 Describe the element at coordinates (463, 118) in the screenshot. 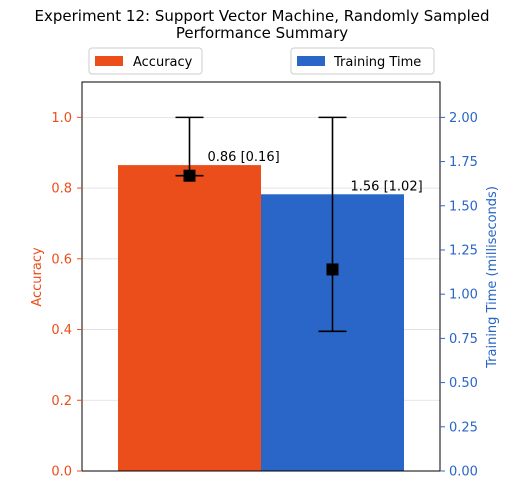

I see `right-tick-label: 2.00` at that location.